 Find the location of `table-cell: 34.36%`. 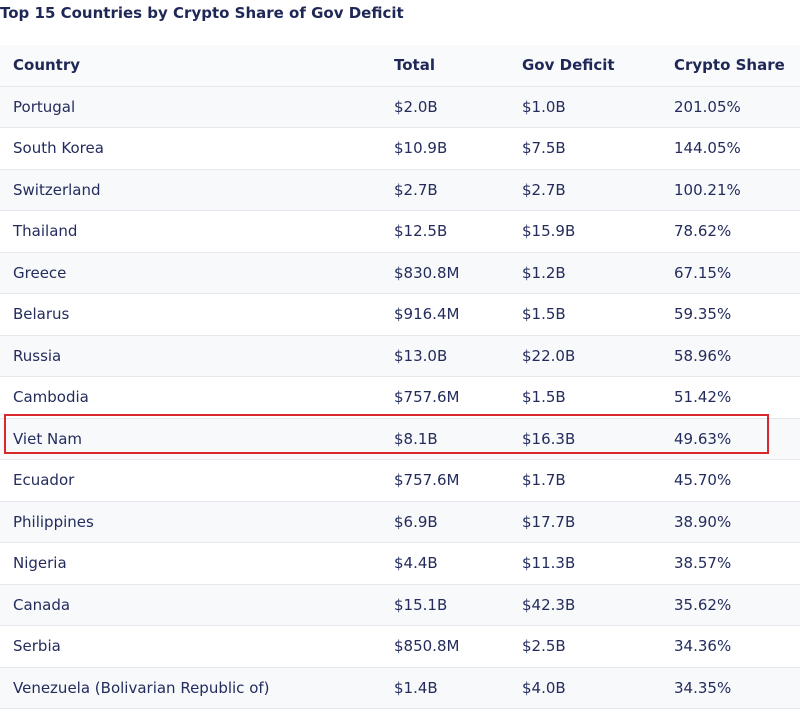

table-cell: 34.36% is located at coordinates (737, 646).